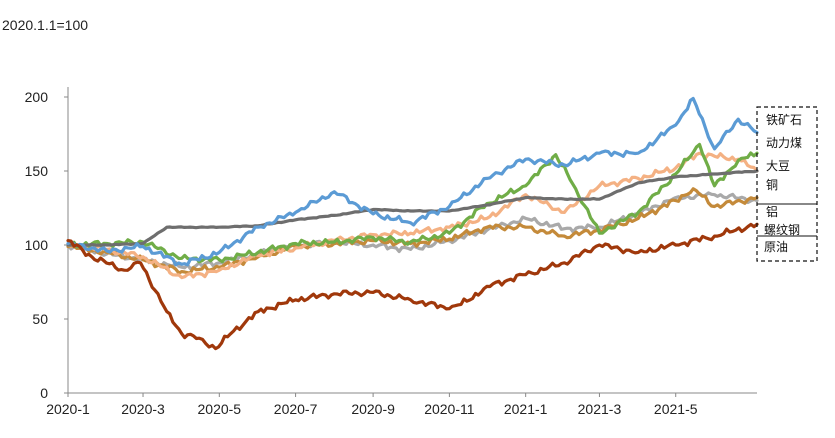  What do you see at coordinates (220, 409) in the screenshot?
I see `x-tick-label: 2020-5` at bounding box center [220, 409].